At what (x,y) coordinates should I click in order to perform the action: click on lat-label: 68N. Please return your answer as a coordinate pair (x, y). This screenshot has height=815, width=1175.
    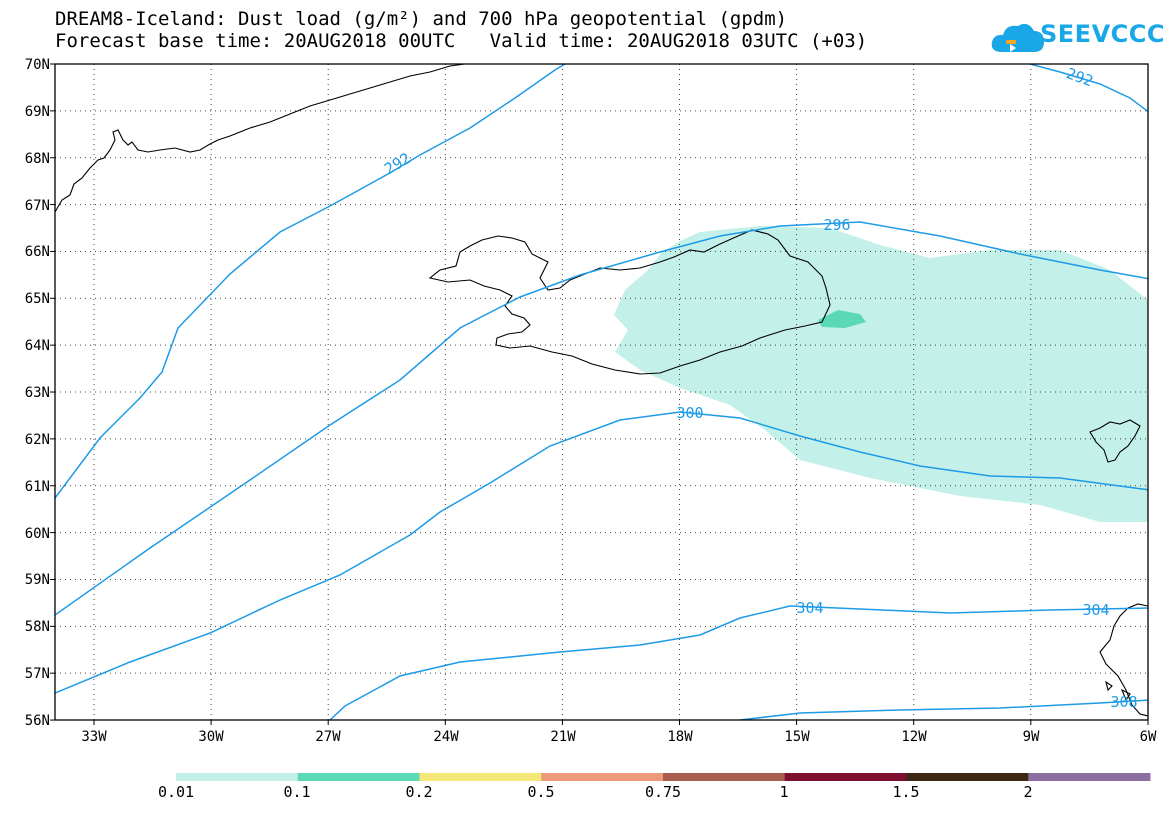
    Looking at the image, I should click on (37, 159).